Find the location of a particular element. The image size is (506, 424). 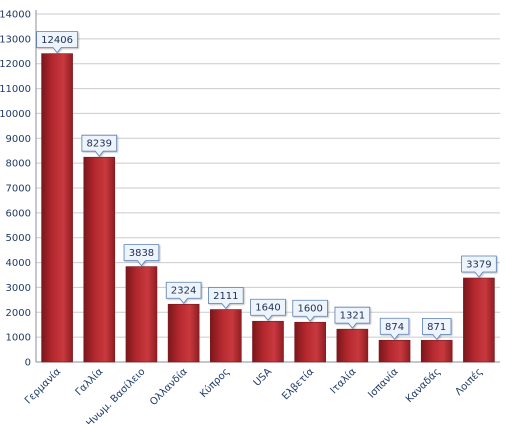

x-category-label: Ισπανία is located at coordinates (383, 382).